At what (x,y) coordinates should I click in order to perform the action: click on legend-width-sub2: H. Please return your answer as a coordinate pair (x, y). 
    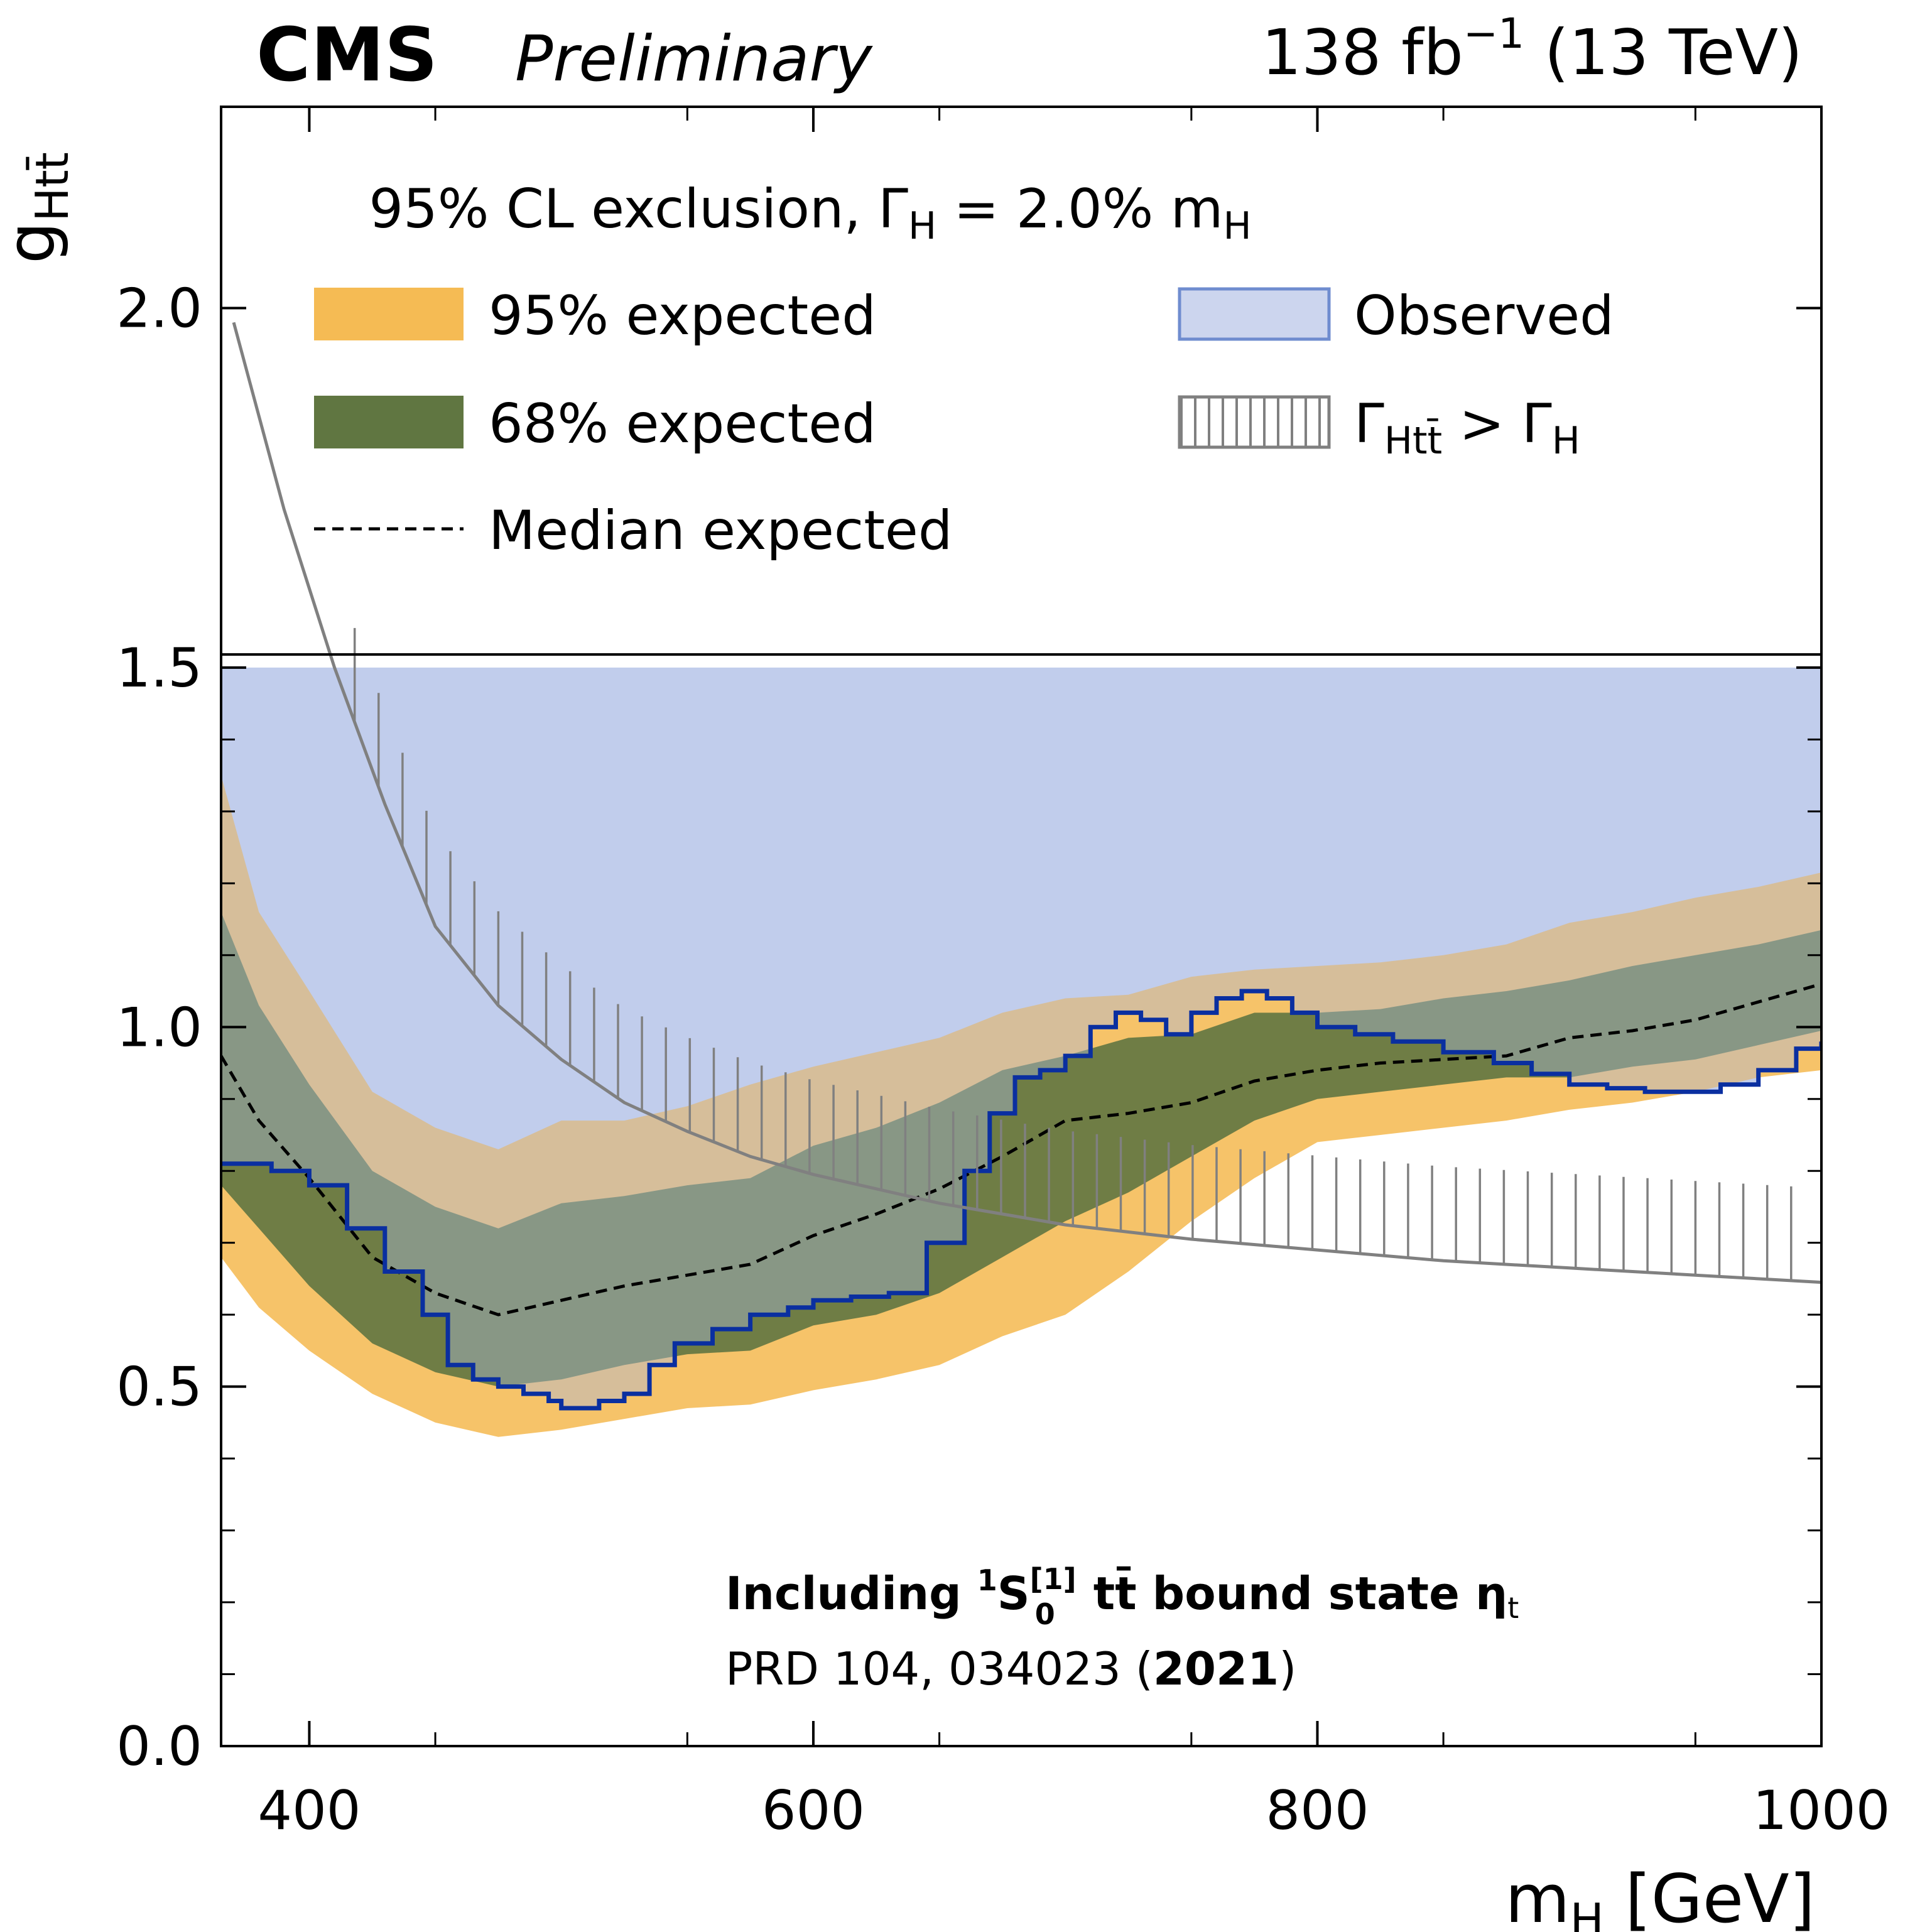
    Looking at the image, I should click on (1566, 441).